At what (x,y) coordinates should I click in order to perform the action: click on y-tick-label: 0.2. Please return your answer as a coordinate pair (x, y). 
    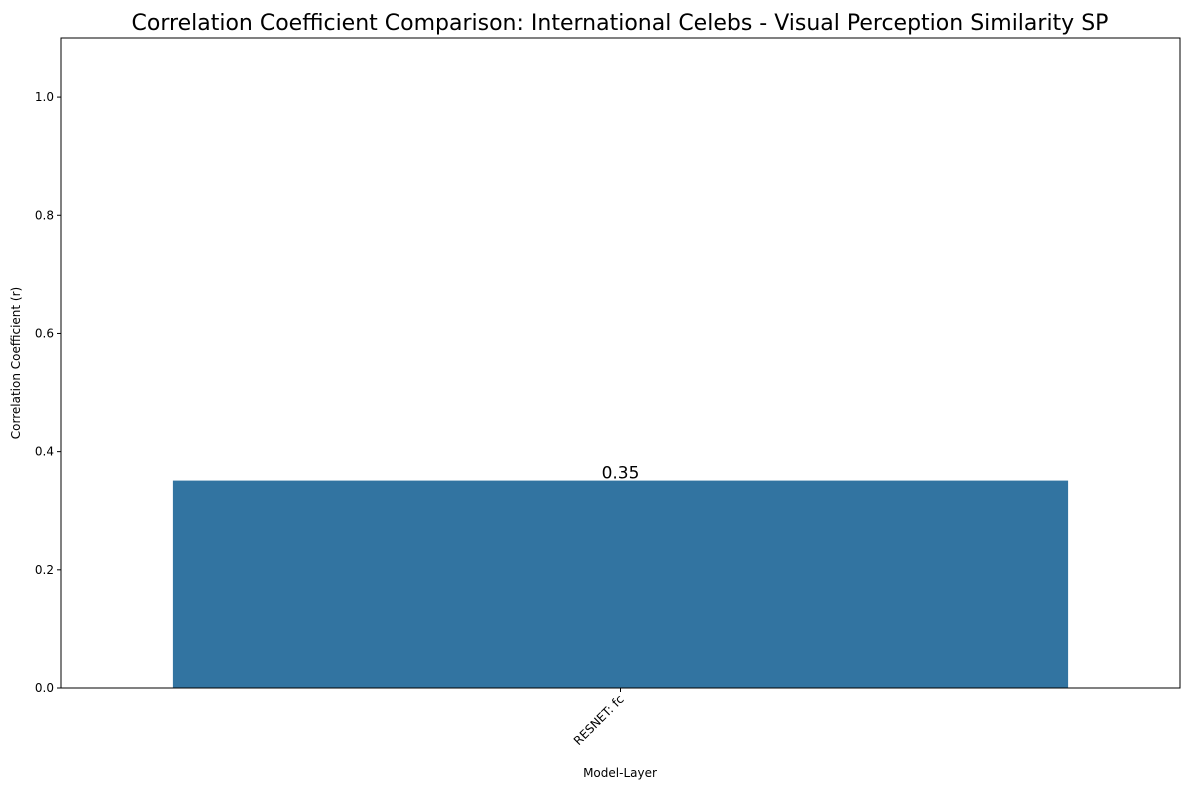
    Looking at the image, I should click on (44, 570).